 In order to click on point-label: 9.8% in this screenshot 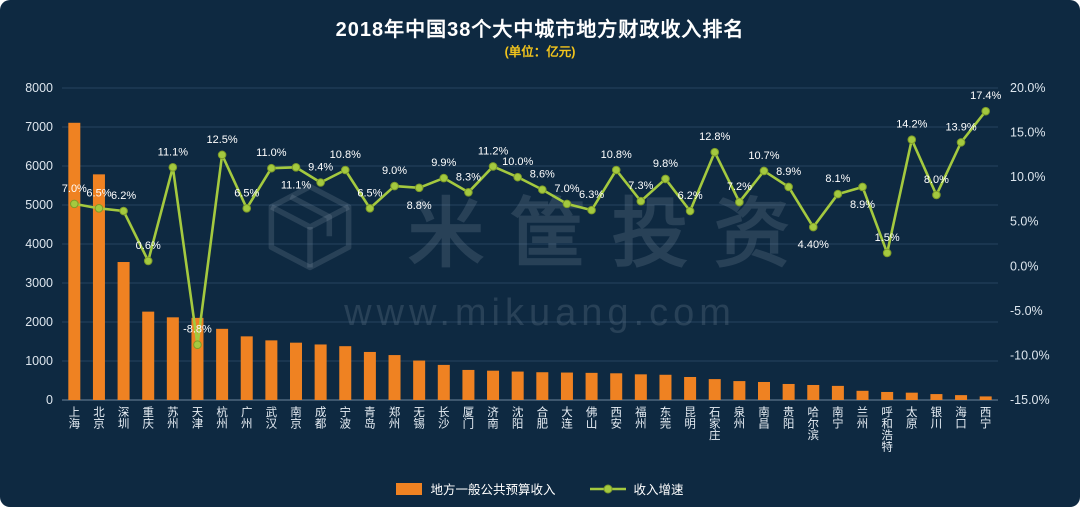, I will do `click(665, 164)`.